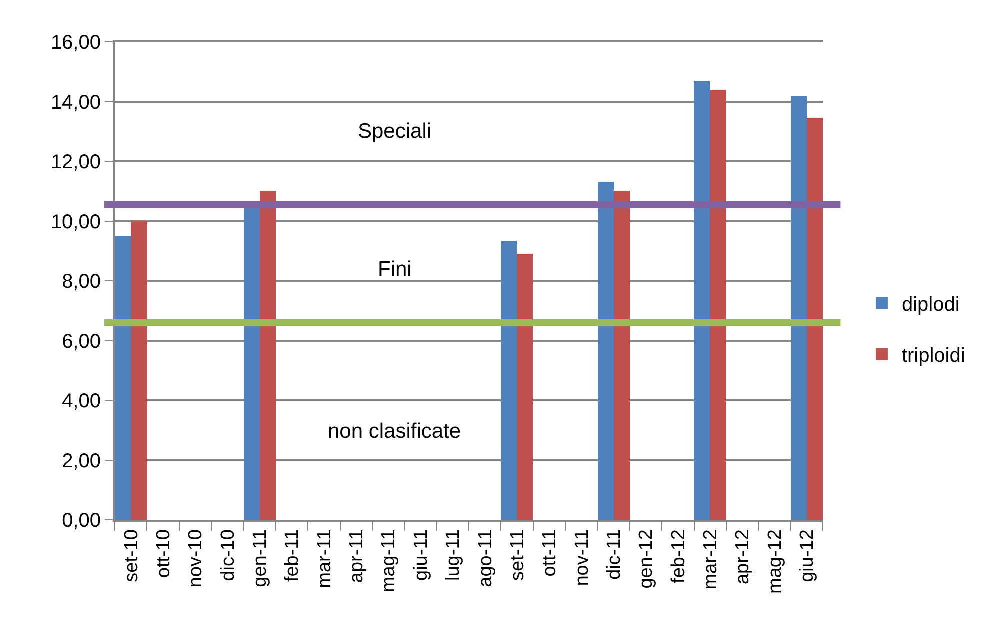  Describe the element at coordinates (647, 559) in the screenshot. I see `x-tick-label: gen-12` at that location.